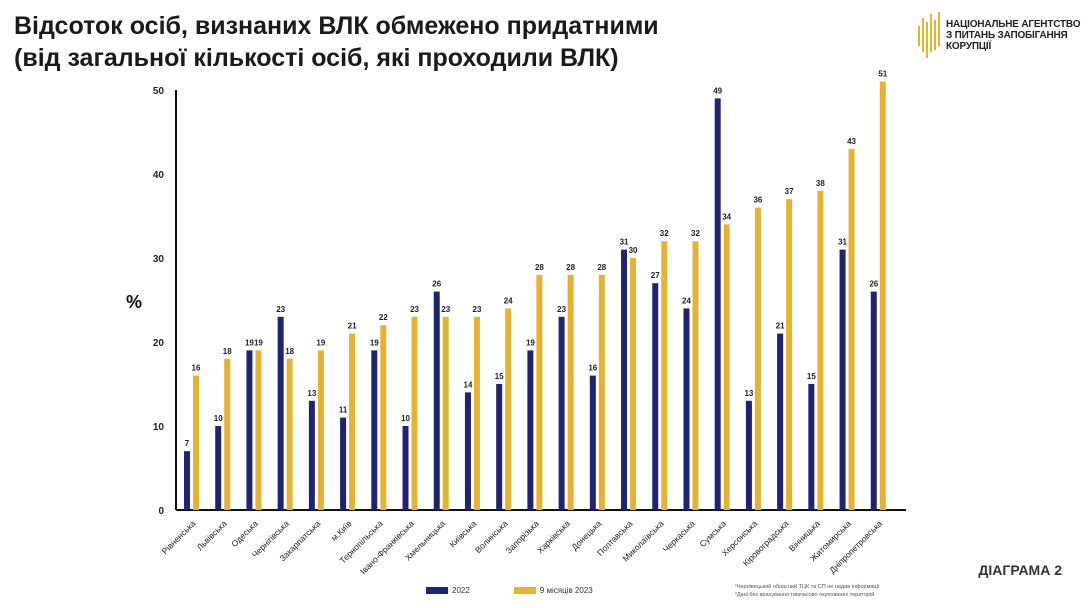 Image resolution: width=1088 pixels, height=608 pixels. I want to click on x-tick-label: Рівненська, so click(179, 537).